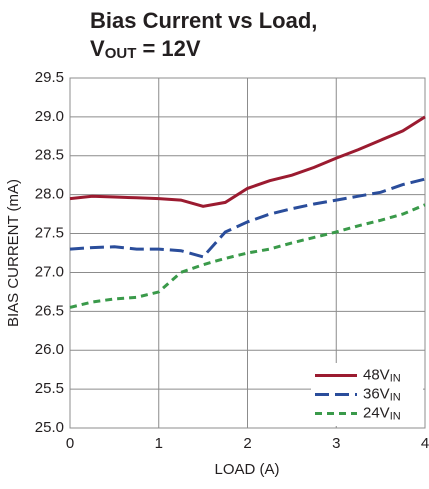  What do you see at coordinates (336, 443) in the screenshot?
I see `x-tick-label: 3` at bounding box center [336, 443].